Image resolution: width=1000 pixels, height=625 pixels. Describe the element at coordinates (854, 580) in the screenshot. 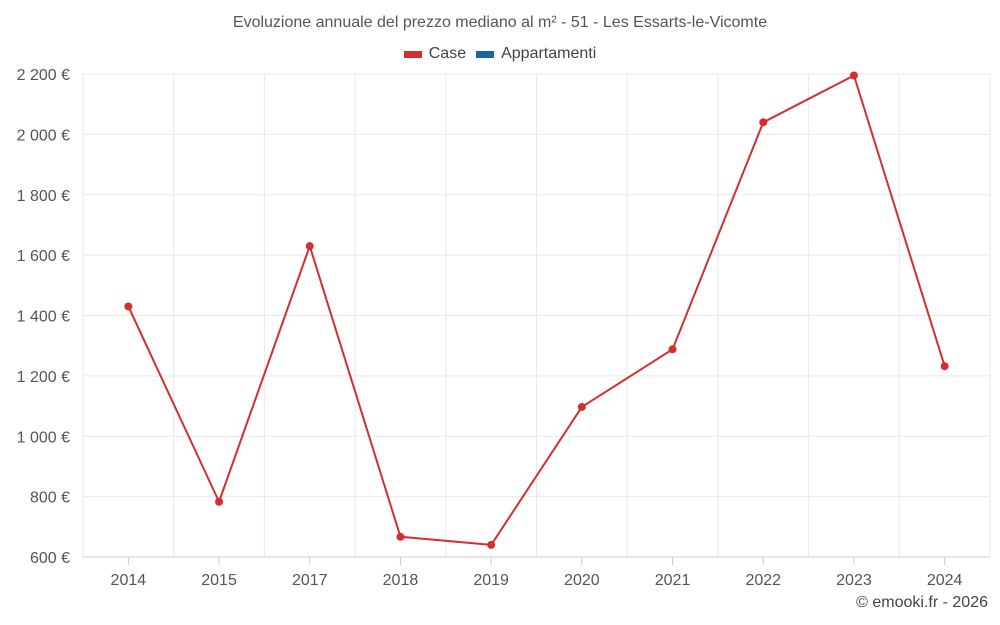

I see `x-tick-label: 2023` at that location.